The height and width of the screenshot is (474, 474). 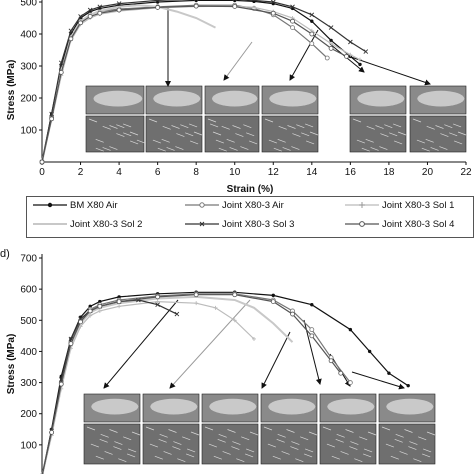 I want to click on y-tick-label: 600, so click(x=28, y=290).